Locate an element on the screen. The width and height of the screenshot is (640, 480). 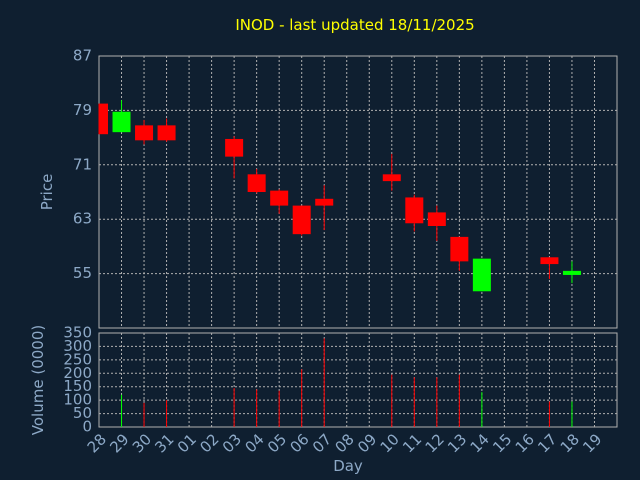
volume-tick-label: 50 is located at coordinates (82, 413).